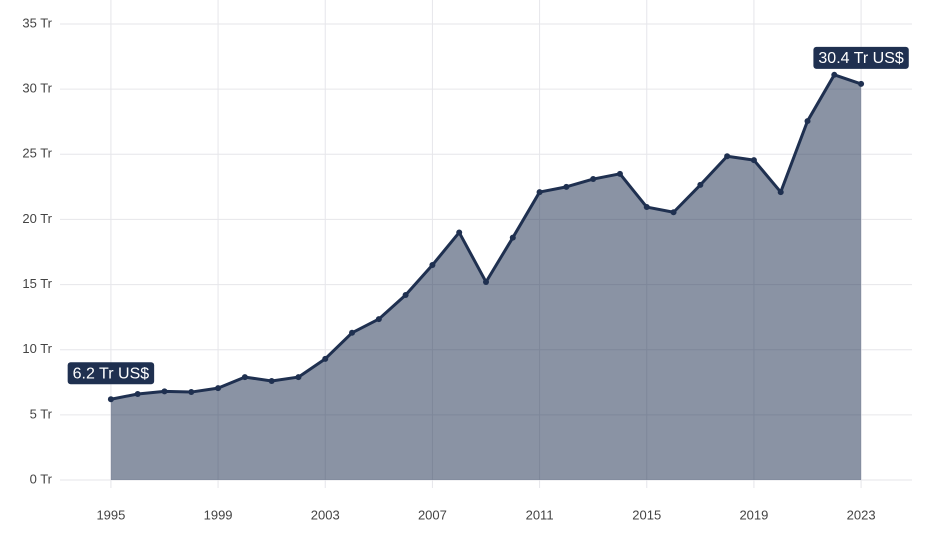 The image size is (942, 542). I want to click on value-label-text: 6.2 Tr US$, so click(111, 373).